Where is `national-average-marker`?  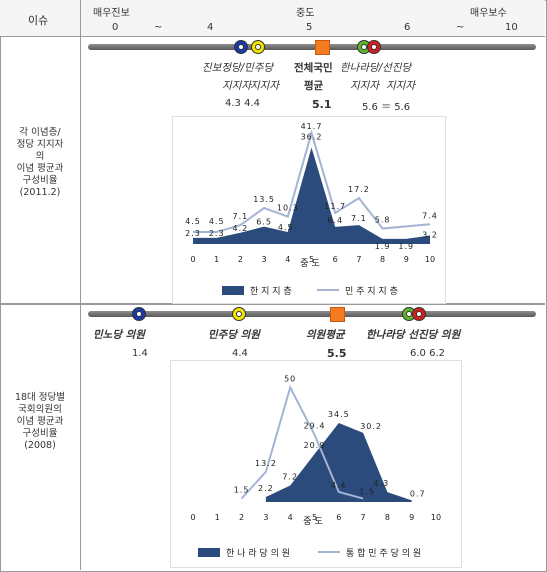
national-average-marker is located at coordinates (322, 47).